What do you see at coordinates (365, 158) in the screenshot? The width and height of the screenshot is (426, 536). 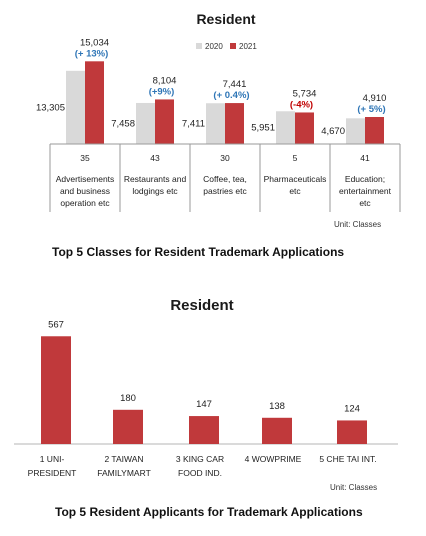 I see `class-code: 41` at bounding box center [365, 158].